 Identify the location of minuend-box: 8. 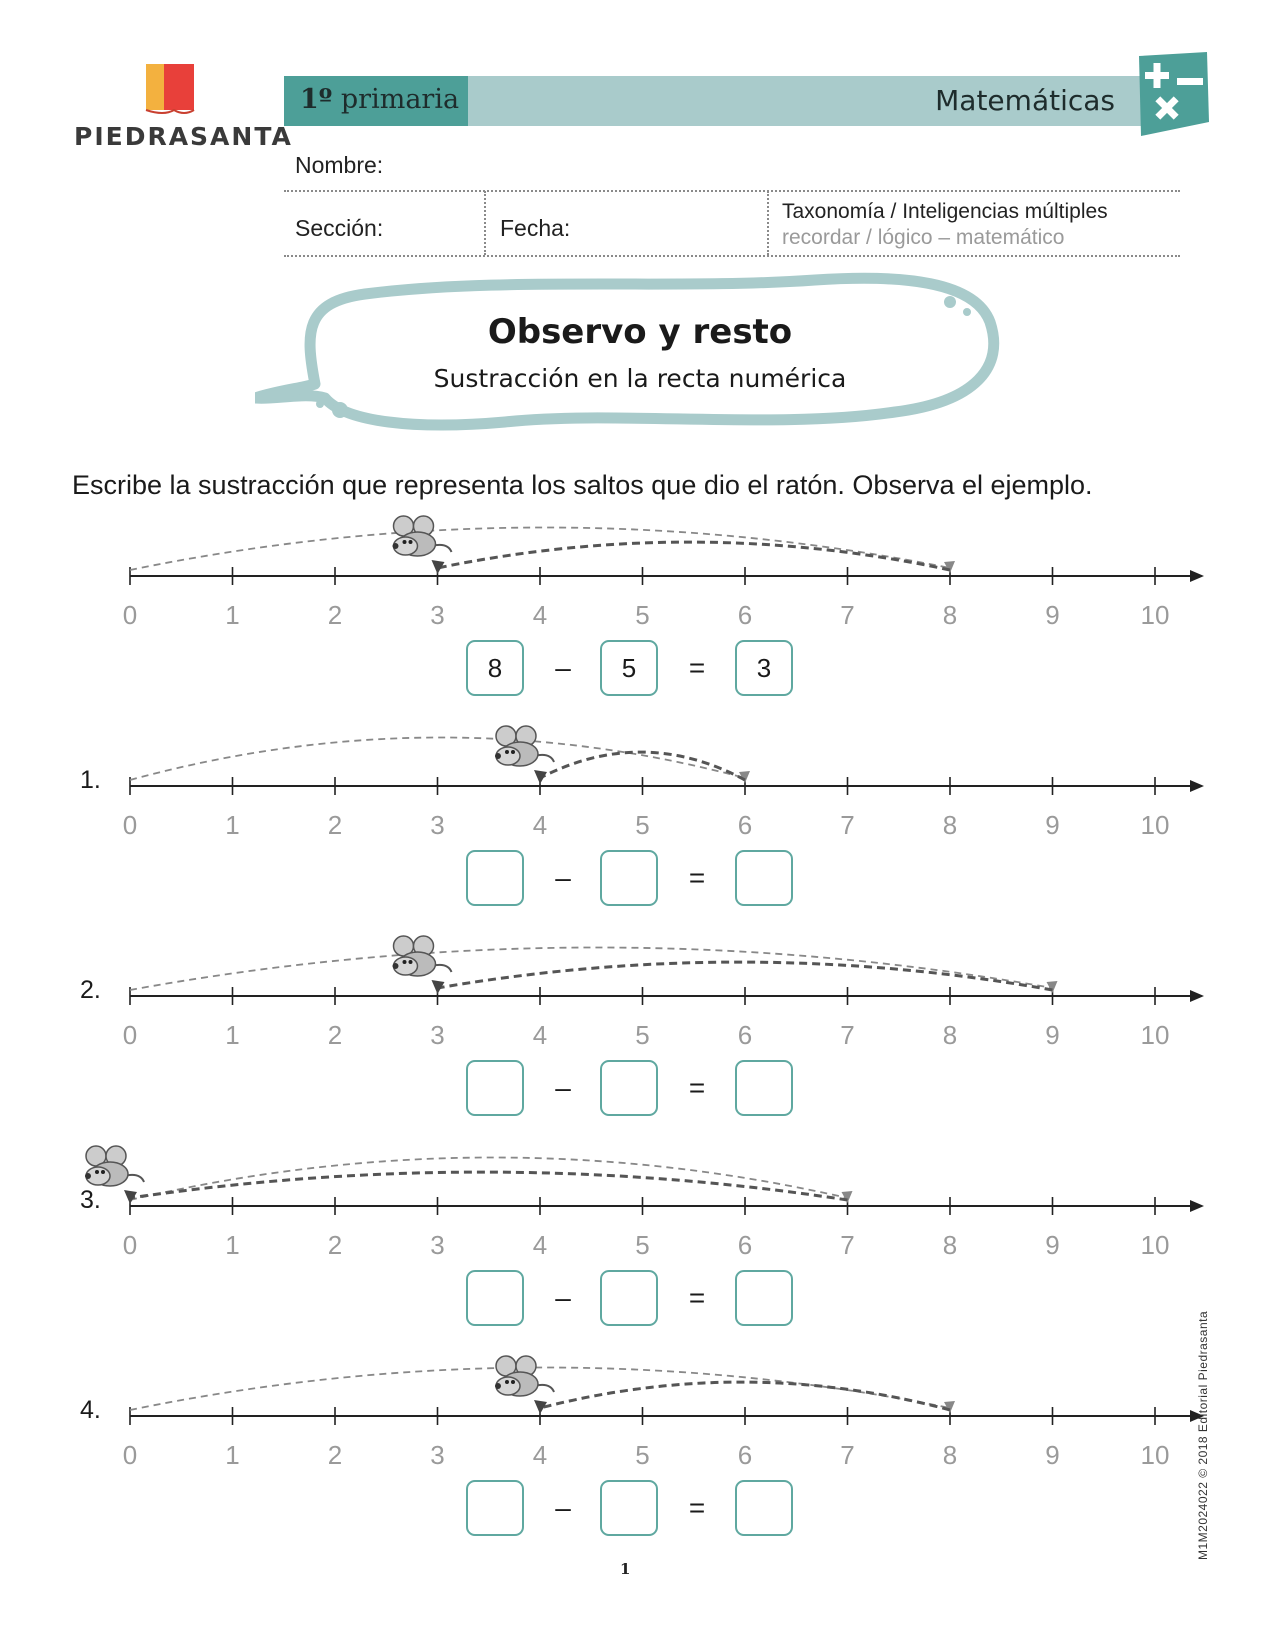
(495, 668).